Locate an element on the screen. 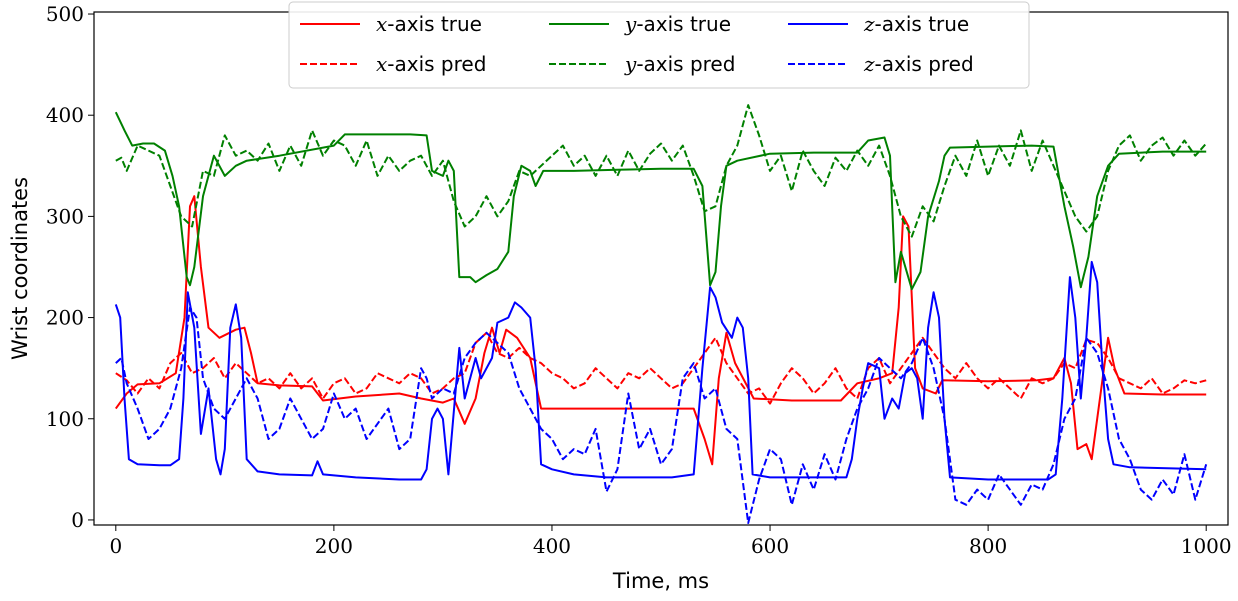 The height and width of the screenshot is (601, 1238). series-line-x-pred is located at coordinates (661, 368).